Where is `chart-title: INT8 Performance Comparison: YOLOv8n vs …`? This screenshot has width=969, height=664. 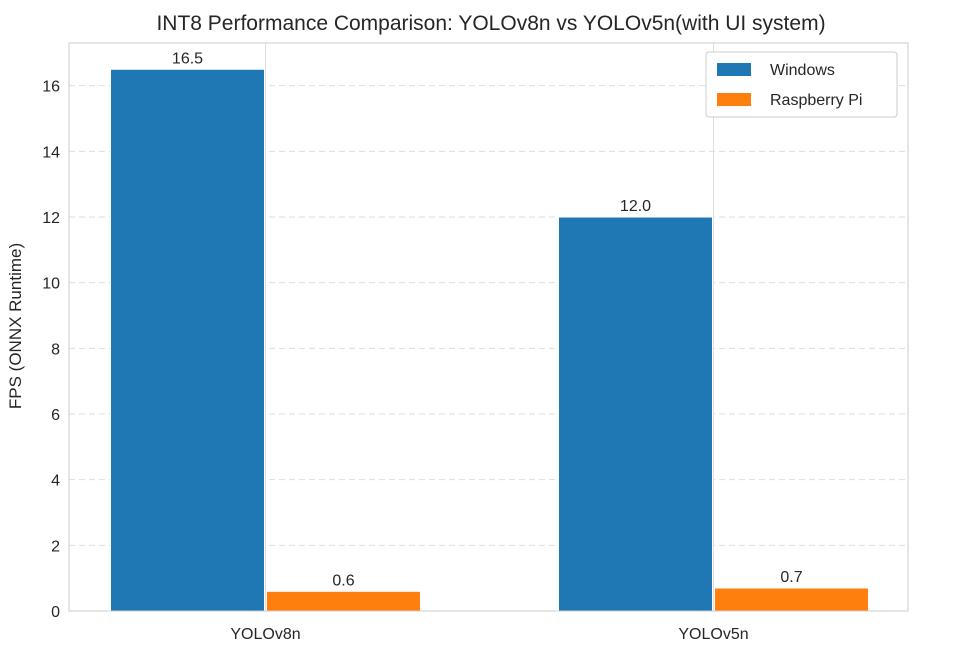 chart-title: INT8 Performance Comparison: YOLOv8n vs … is located at coordinates (490, 23).